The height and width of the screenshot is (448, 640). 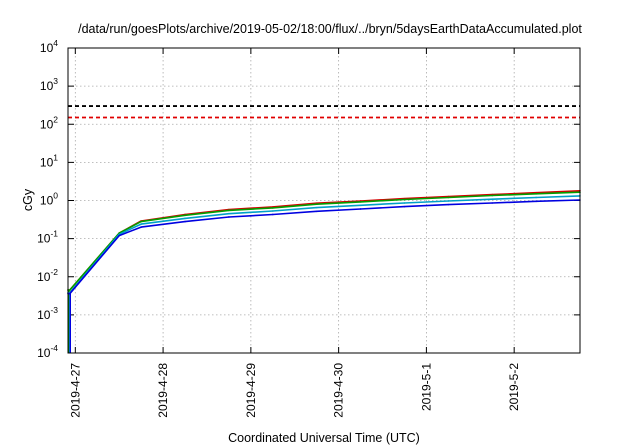 I want to click on y-tick-label: 10³, so click(x=49, y=84).